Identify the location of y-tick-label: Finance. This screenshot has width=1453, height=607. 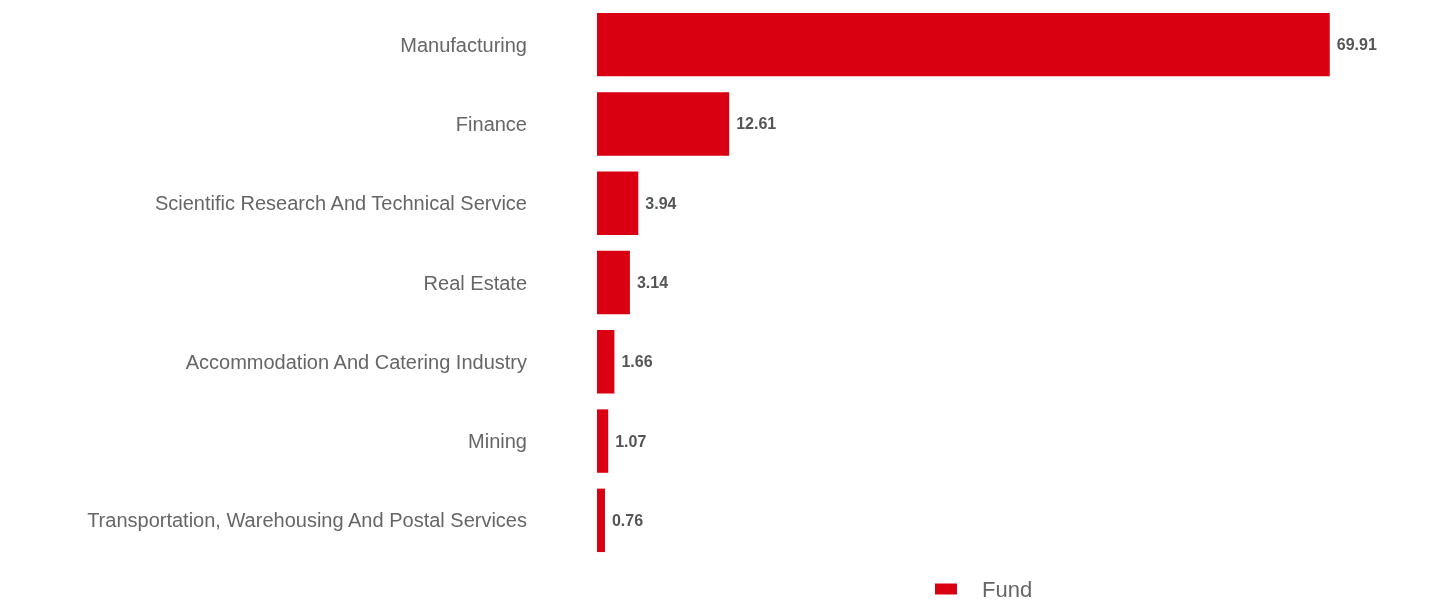
(491, 123).